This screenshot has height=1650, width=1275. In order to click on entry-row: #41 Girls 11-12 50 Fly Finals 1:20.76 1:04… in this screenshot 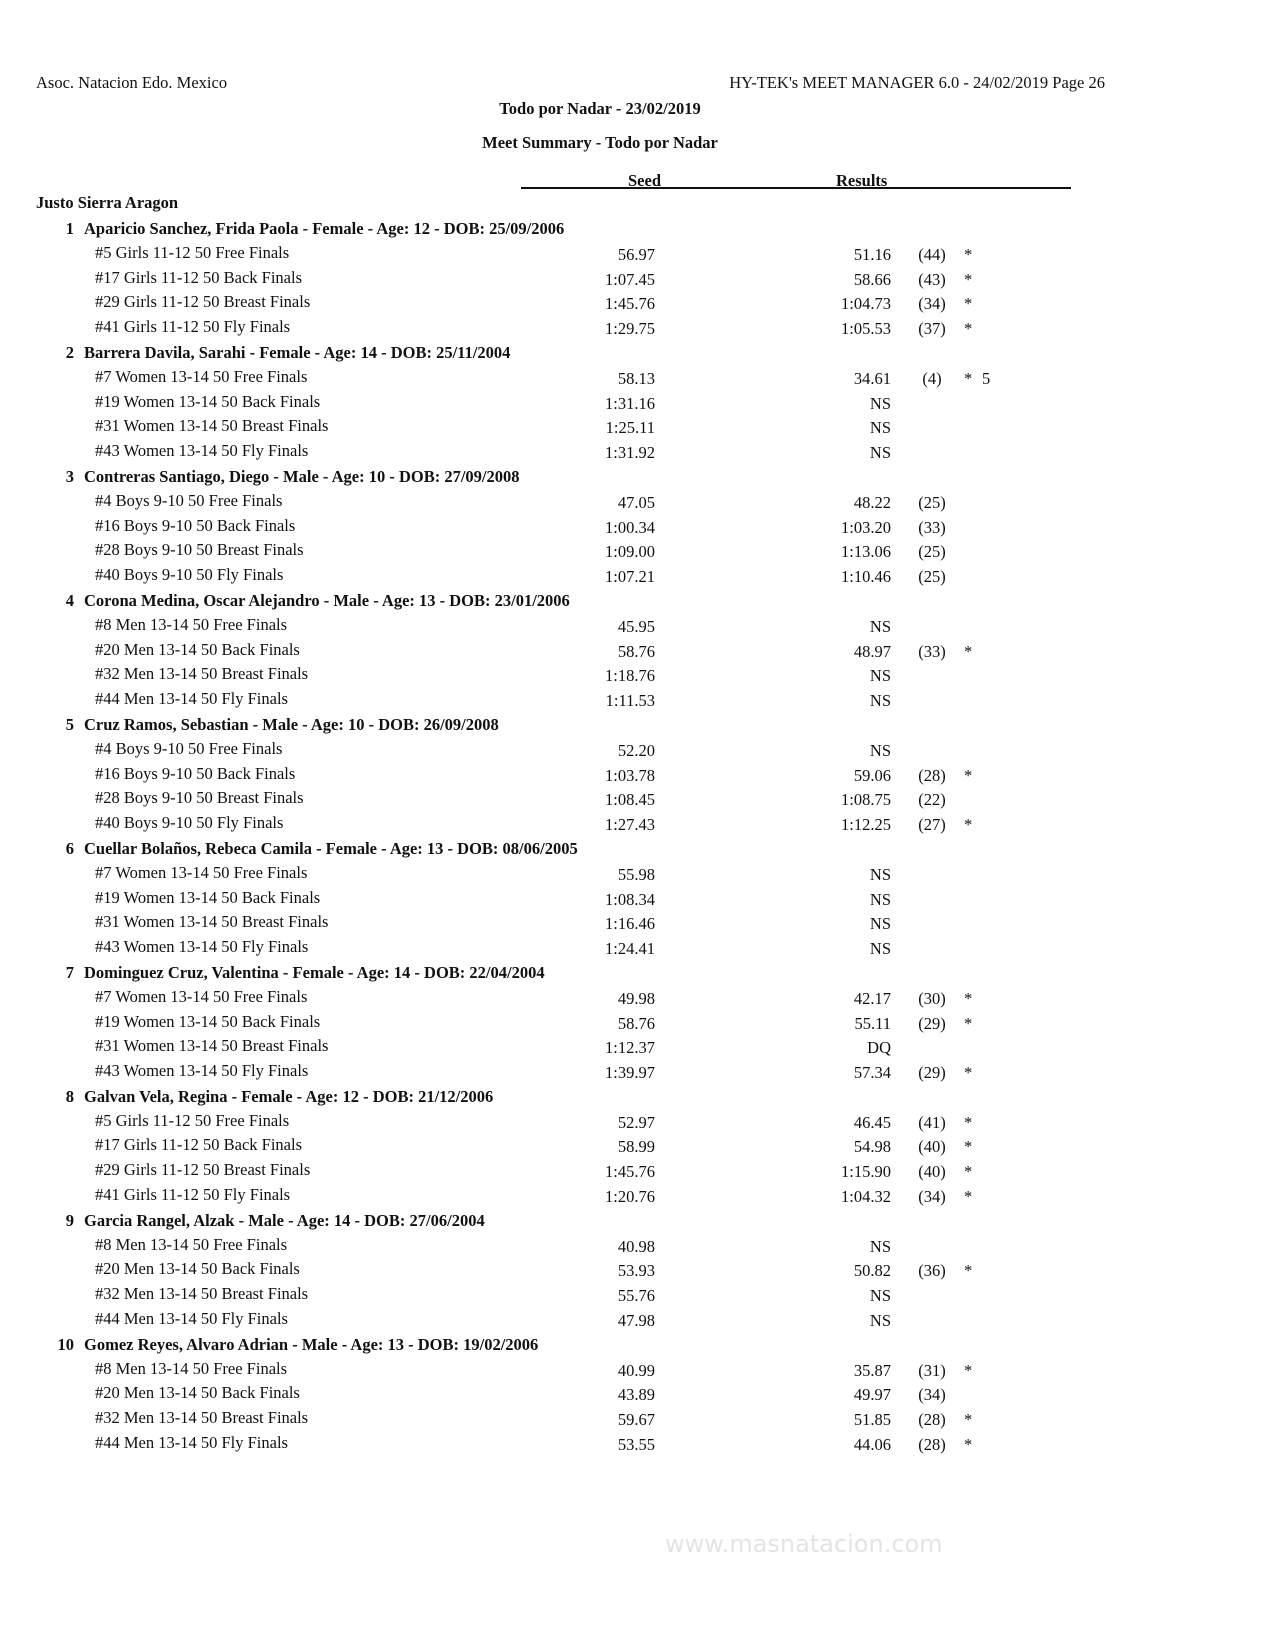, I will do `click(637, 1196)`.